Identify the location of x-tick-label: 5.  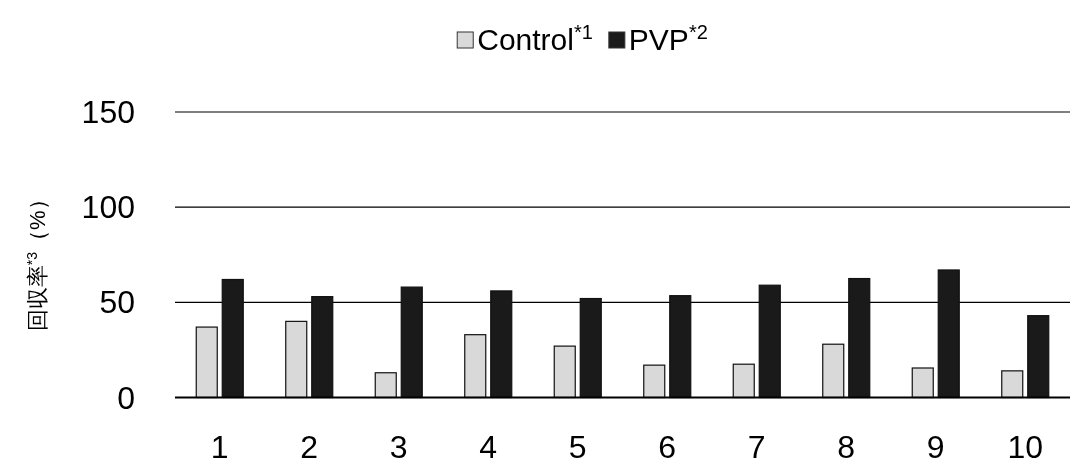
(577, 446).